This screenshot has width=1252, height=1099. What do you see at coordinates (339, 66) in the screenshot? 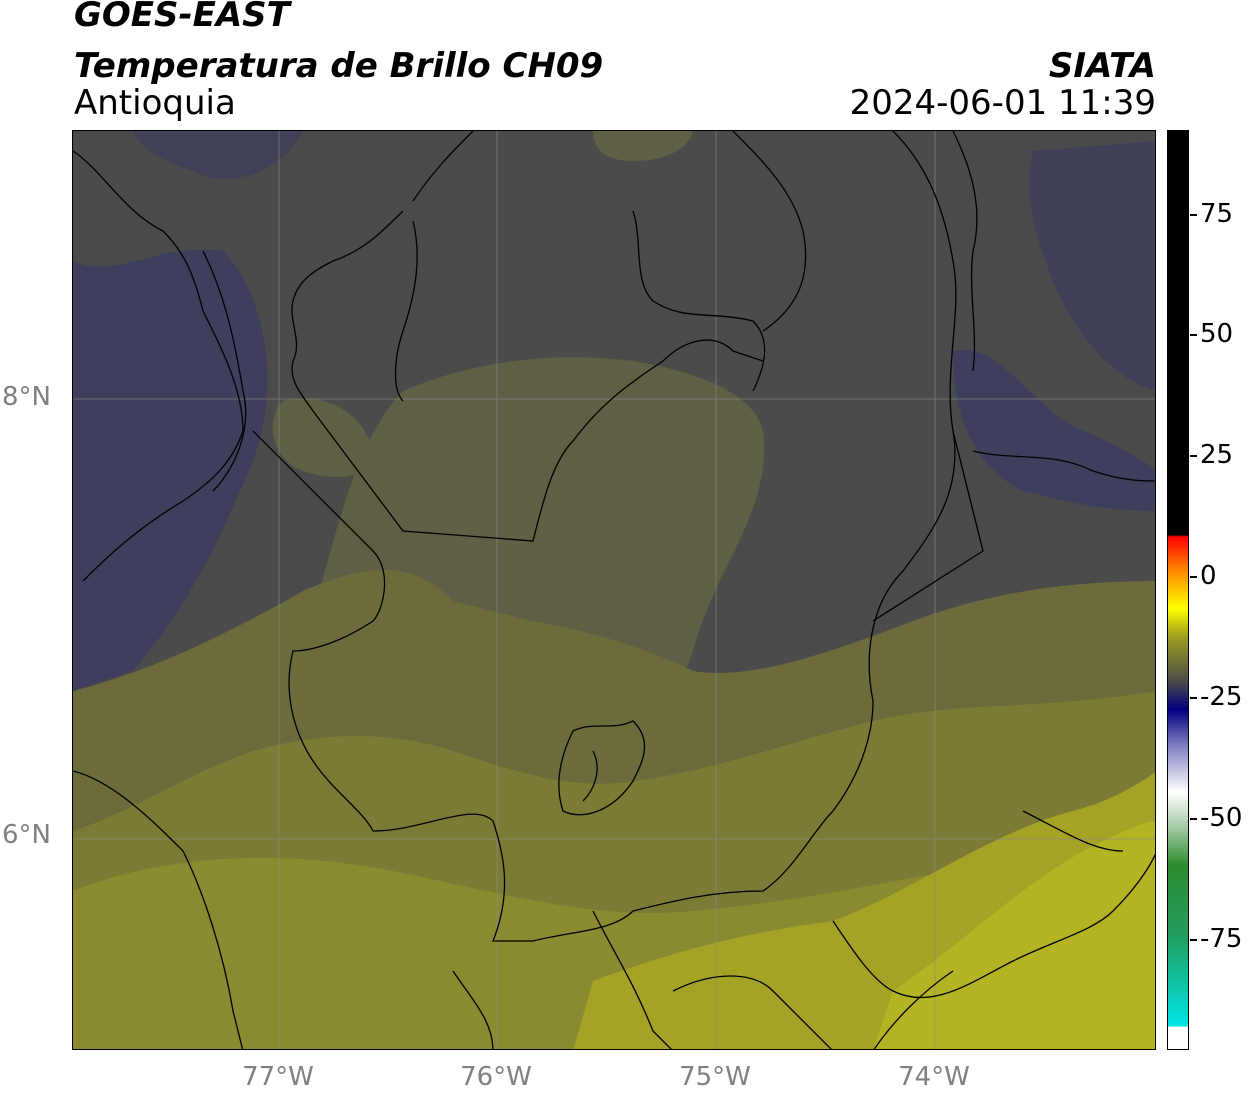
I see `product-title: Temperatura de Brillo CH09` at bounding box center [339, 66].